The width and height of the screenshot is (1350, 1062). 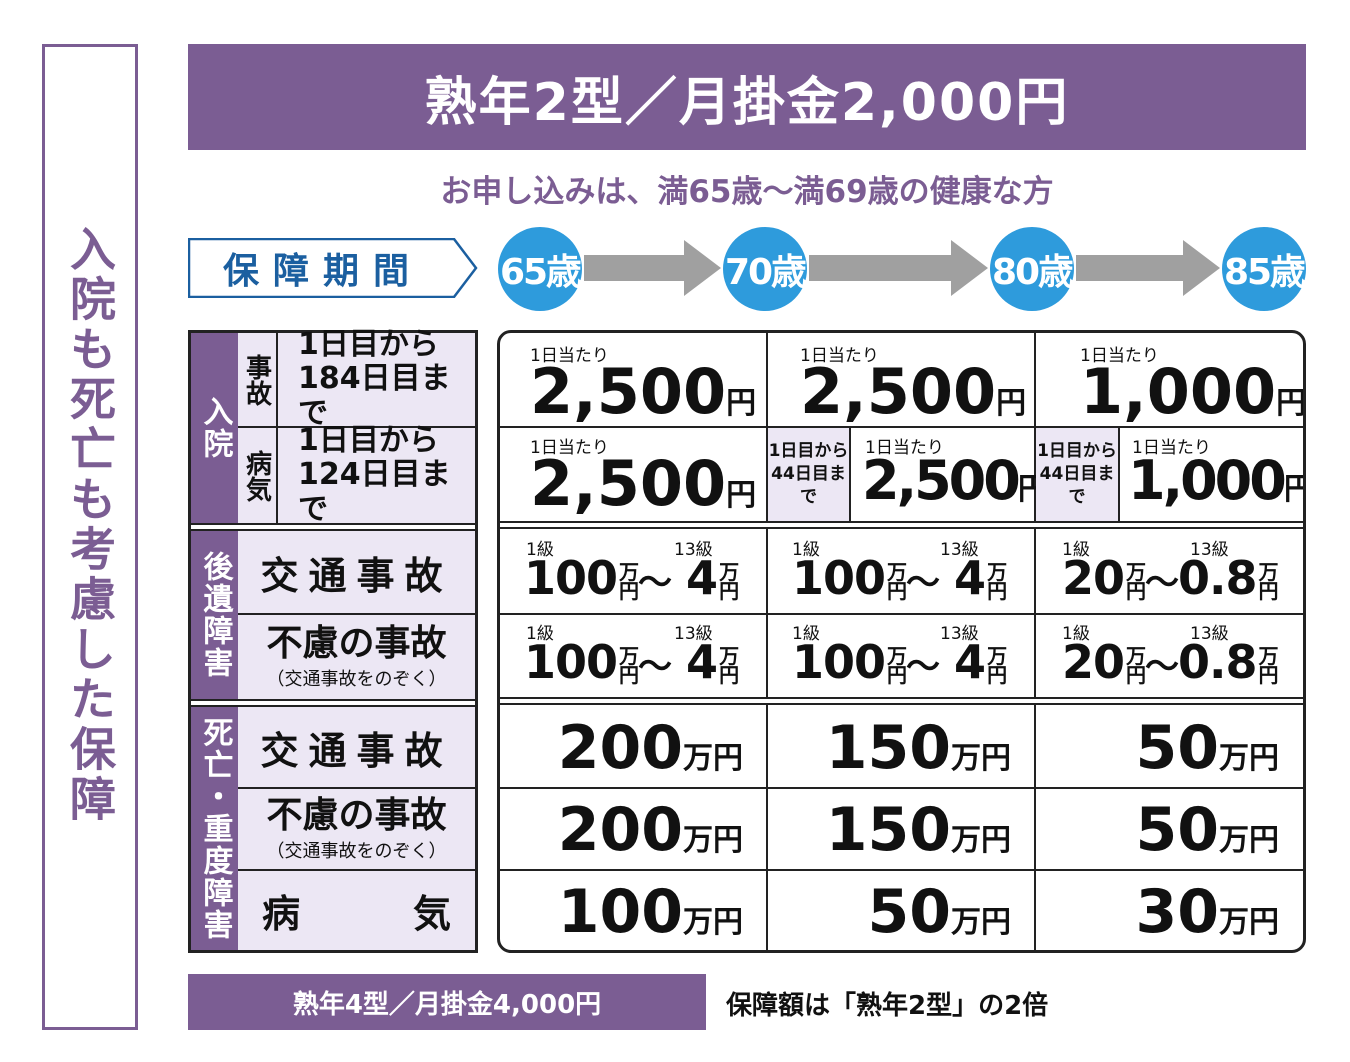 I want to click on side-title: 入院も死亡も考慮した保障, so click(x=90, y=525).